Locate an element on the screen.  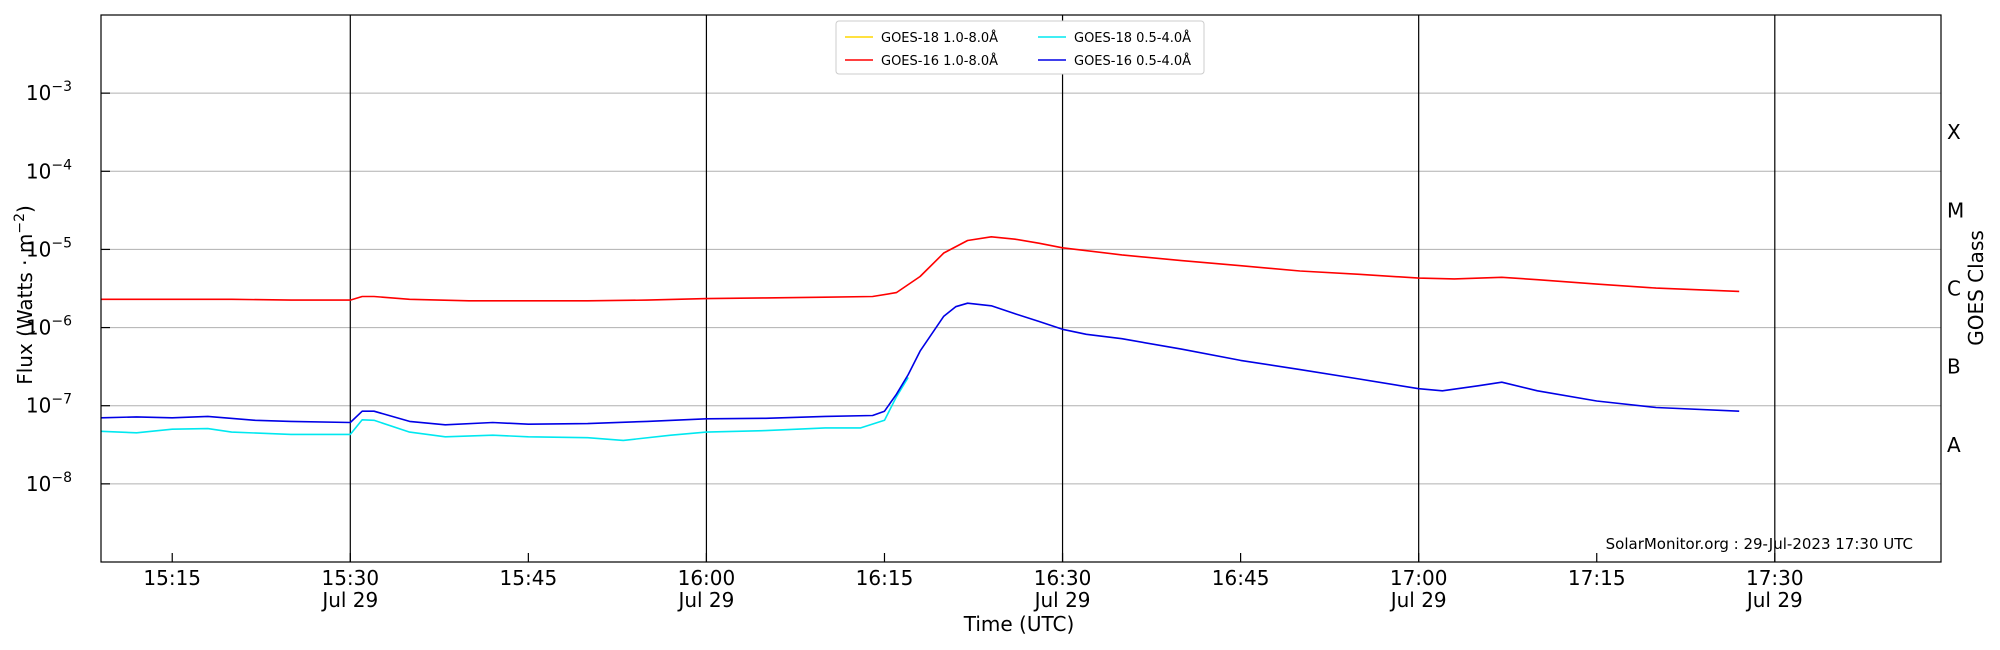
y-tick-label: 10⁻³ is located at coordinates (49, 92).